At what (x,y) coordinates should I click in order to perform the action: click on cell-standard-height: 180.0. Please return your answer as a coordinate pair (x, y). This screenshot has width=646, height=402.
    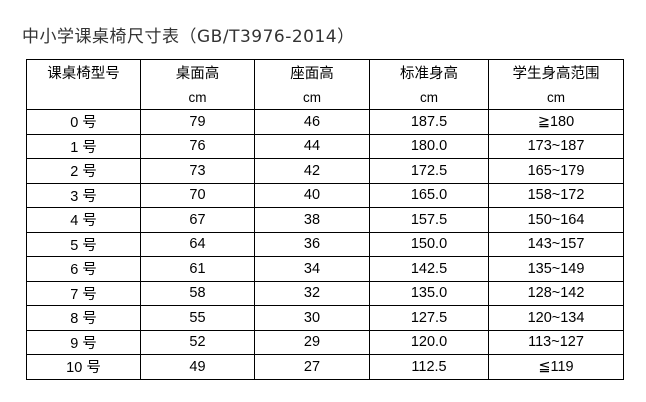
    Looking at the image, I should click on (429, 146).